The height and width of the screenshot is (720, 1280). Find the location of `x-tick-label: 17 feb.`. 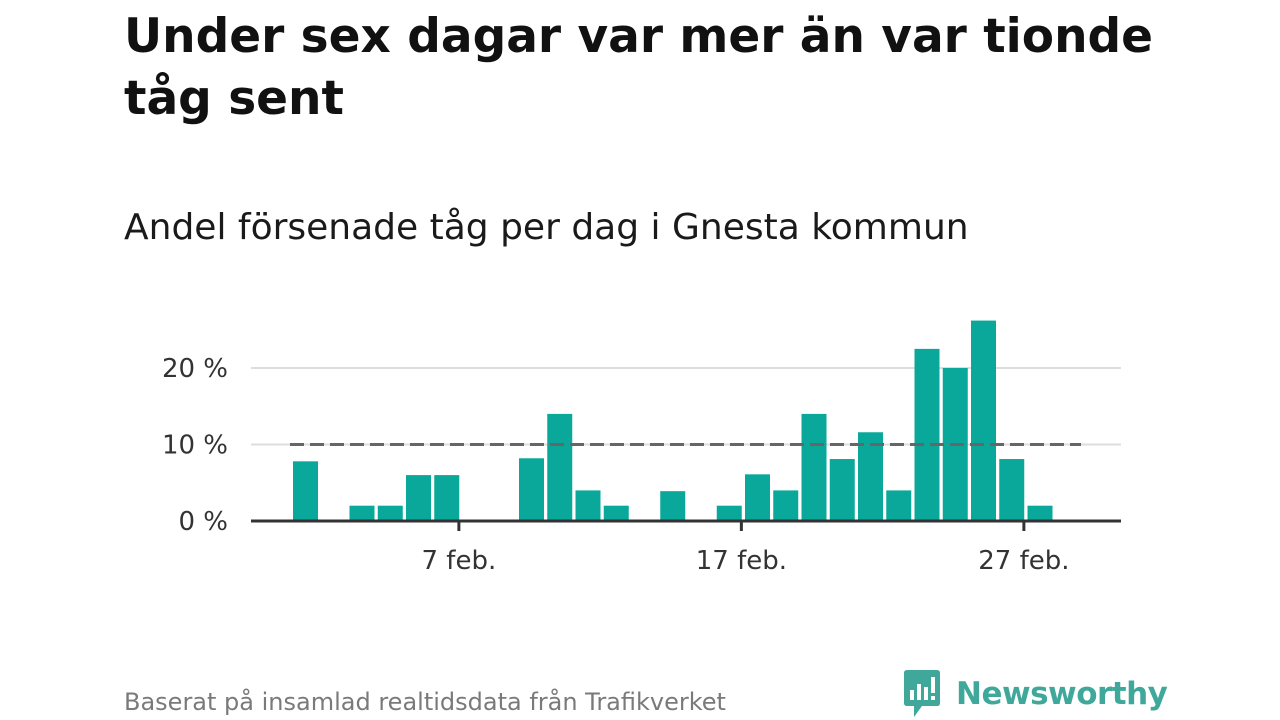

x-tick-label: 17 feb. is located at coordinates (741, 561).